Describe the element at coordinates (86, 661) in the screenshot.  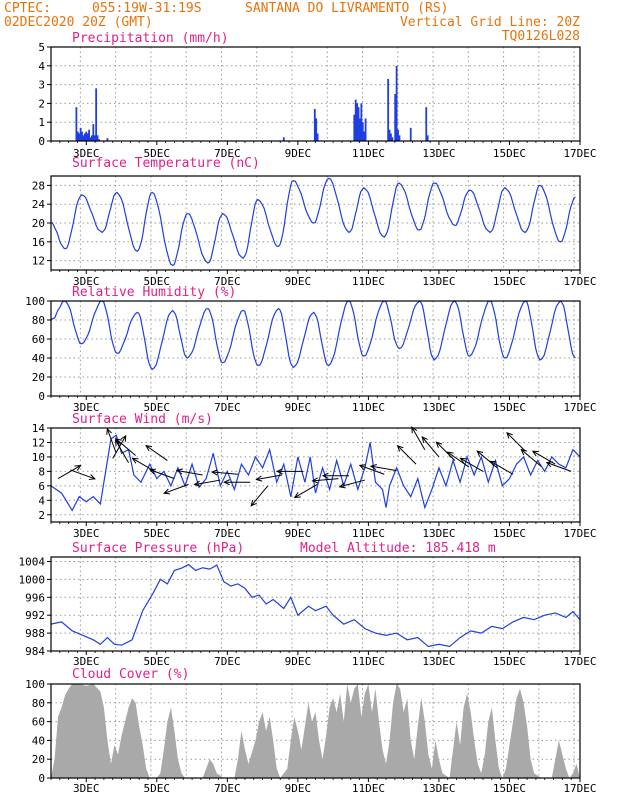
I see `pressure-xtick: 3DEC` at that location.